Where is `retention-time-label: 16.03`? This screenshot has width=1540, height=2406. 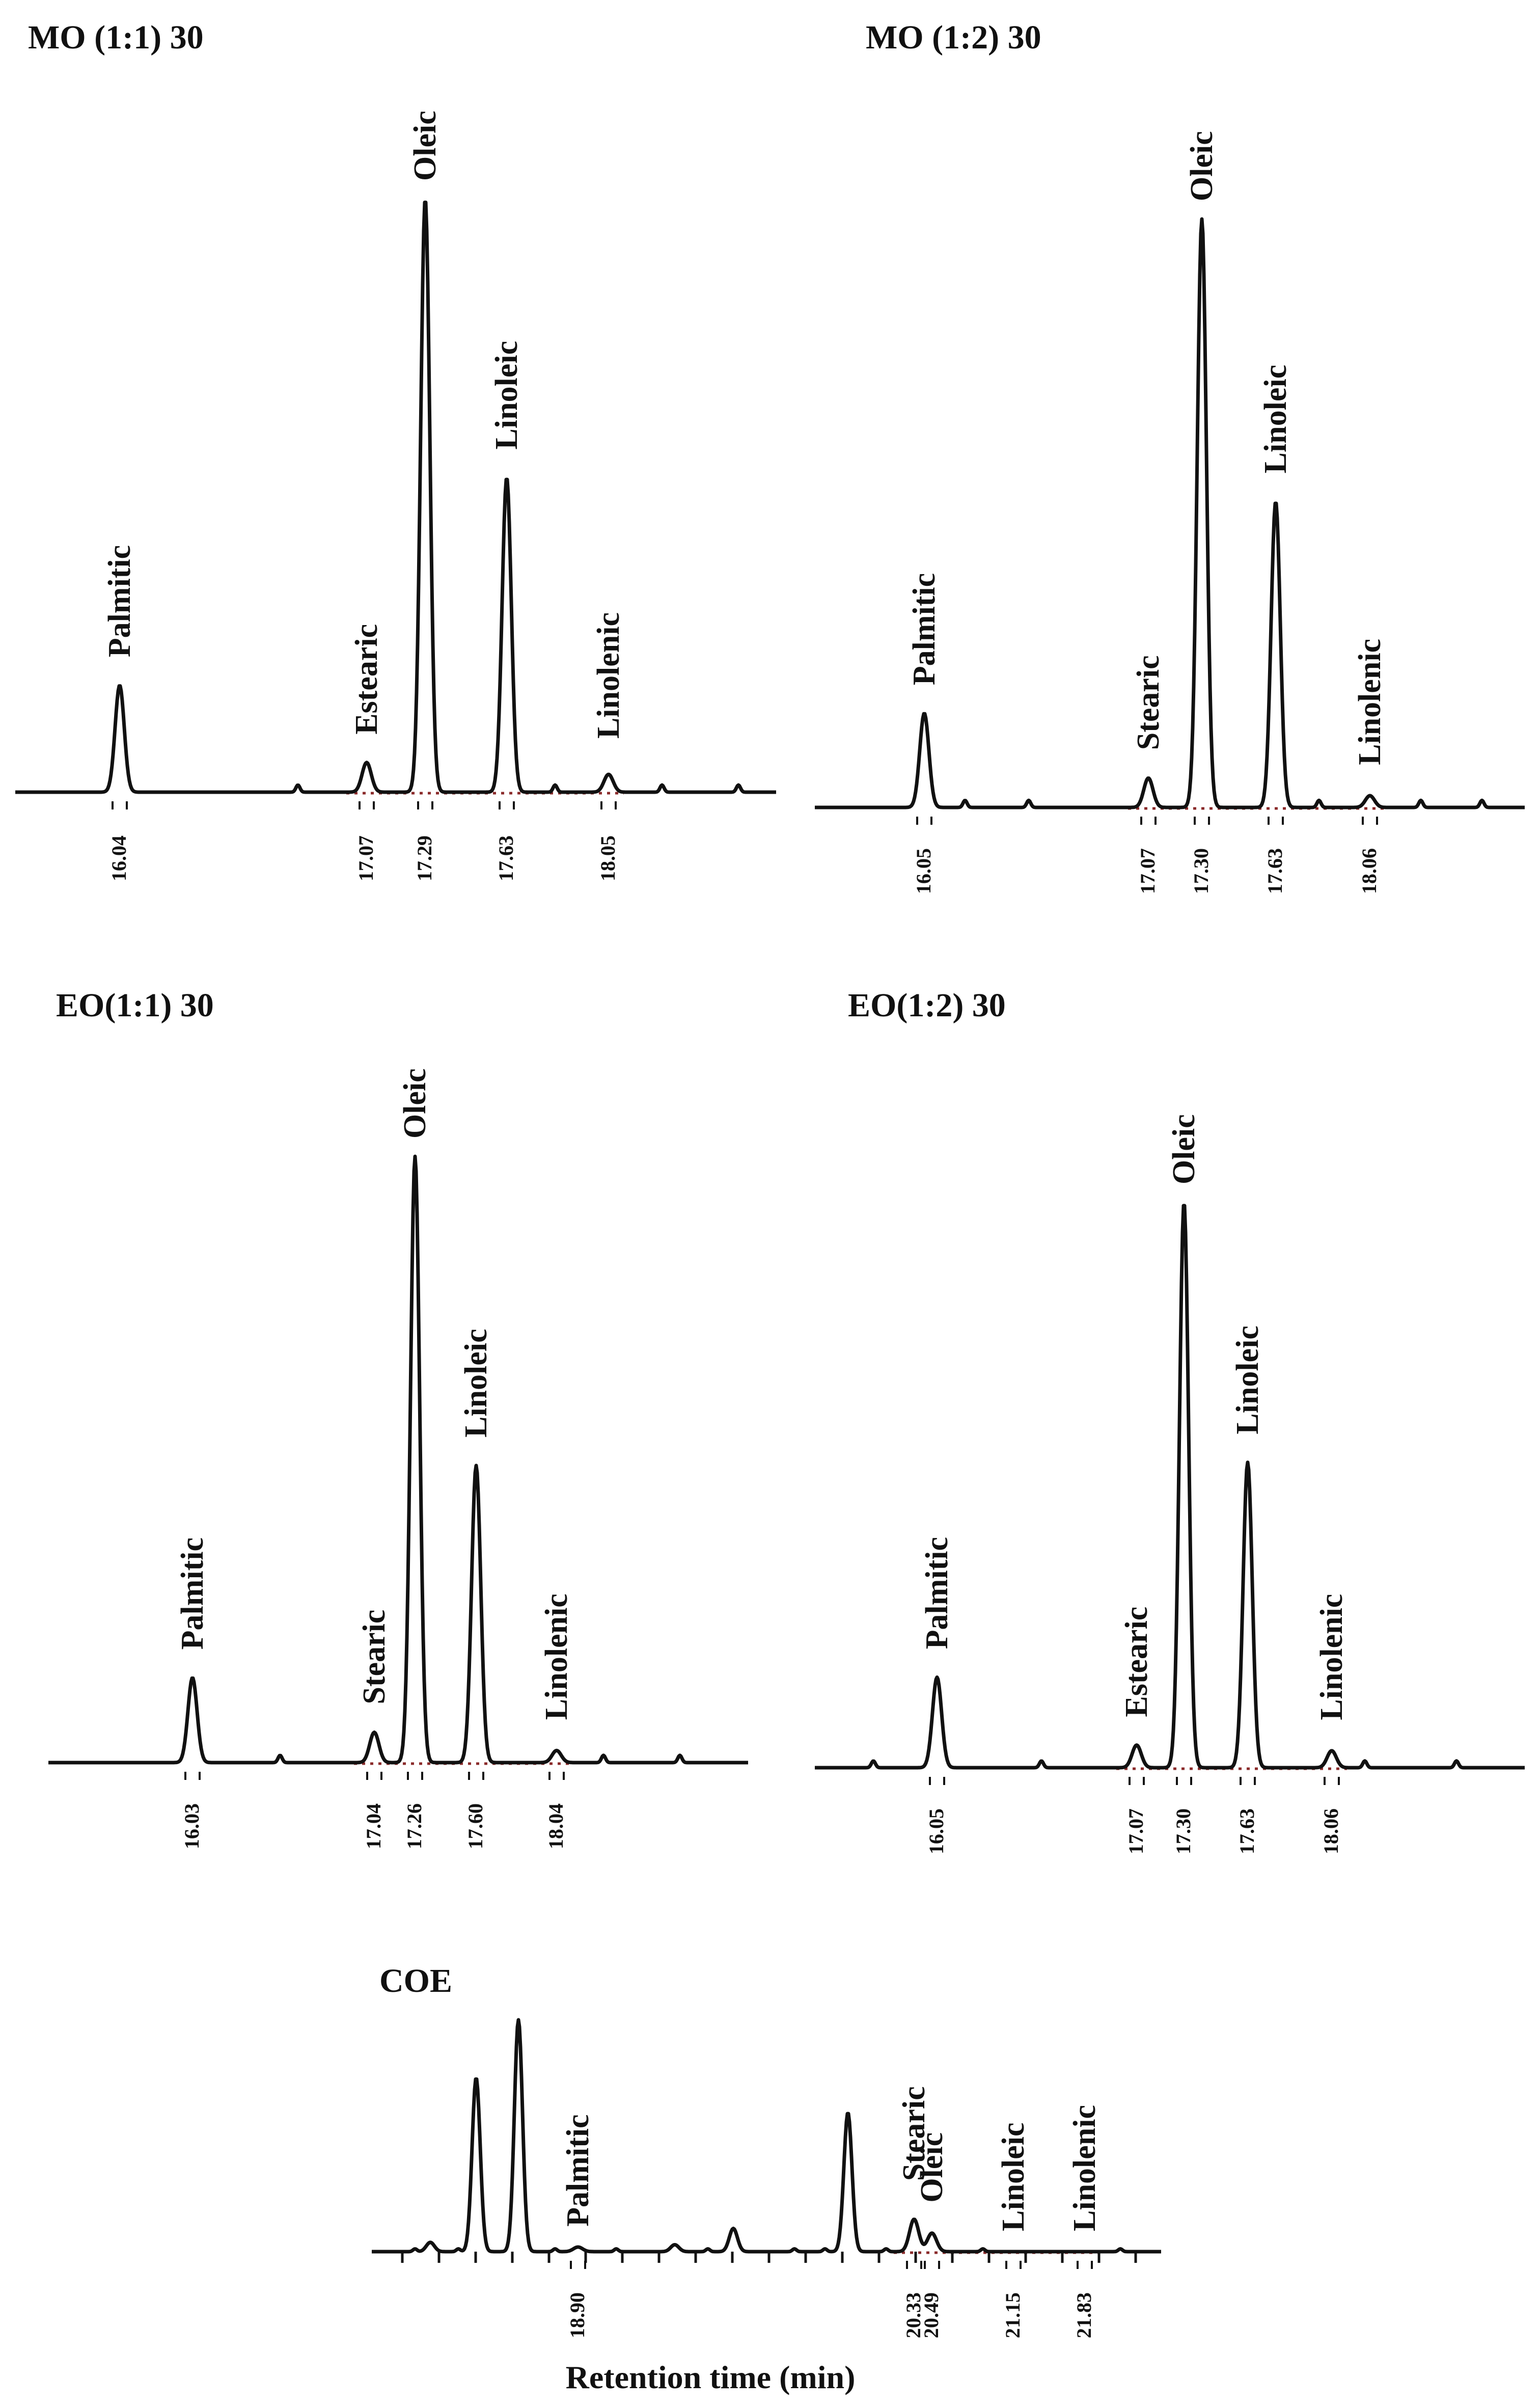
retention-time-label: 16.03 is located at coordinates (192, 1826).